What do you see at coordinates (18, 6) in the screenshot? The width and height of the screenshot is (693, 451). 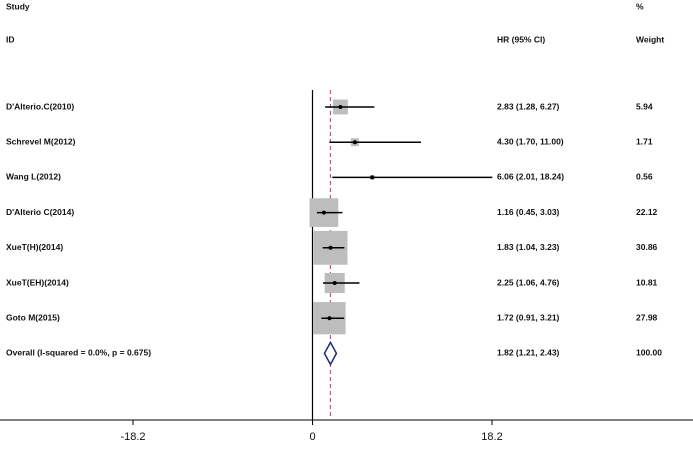 I see `study-header: Study` at bounding box center [18, 6].